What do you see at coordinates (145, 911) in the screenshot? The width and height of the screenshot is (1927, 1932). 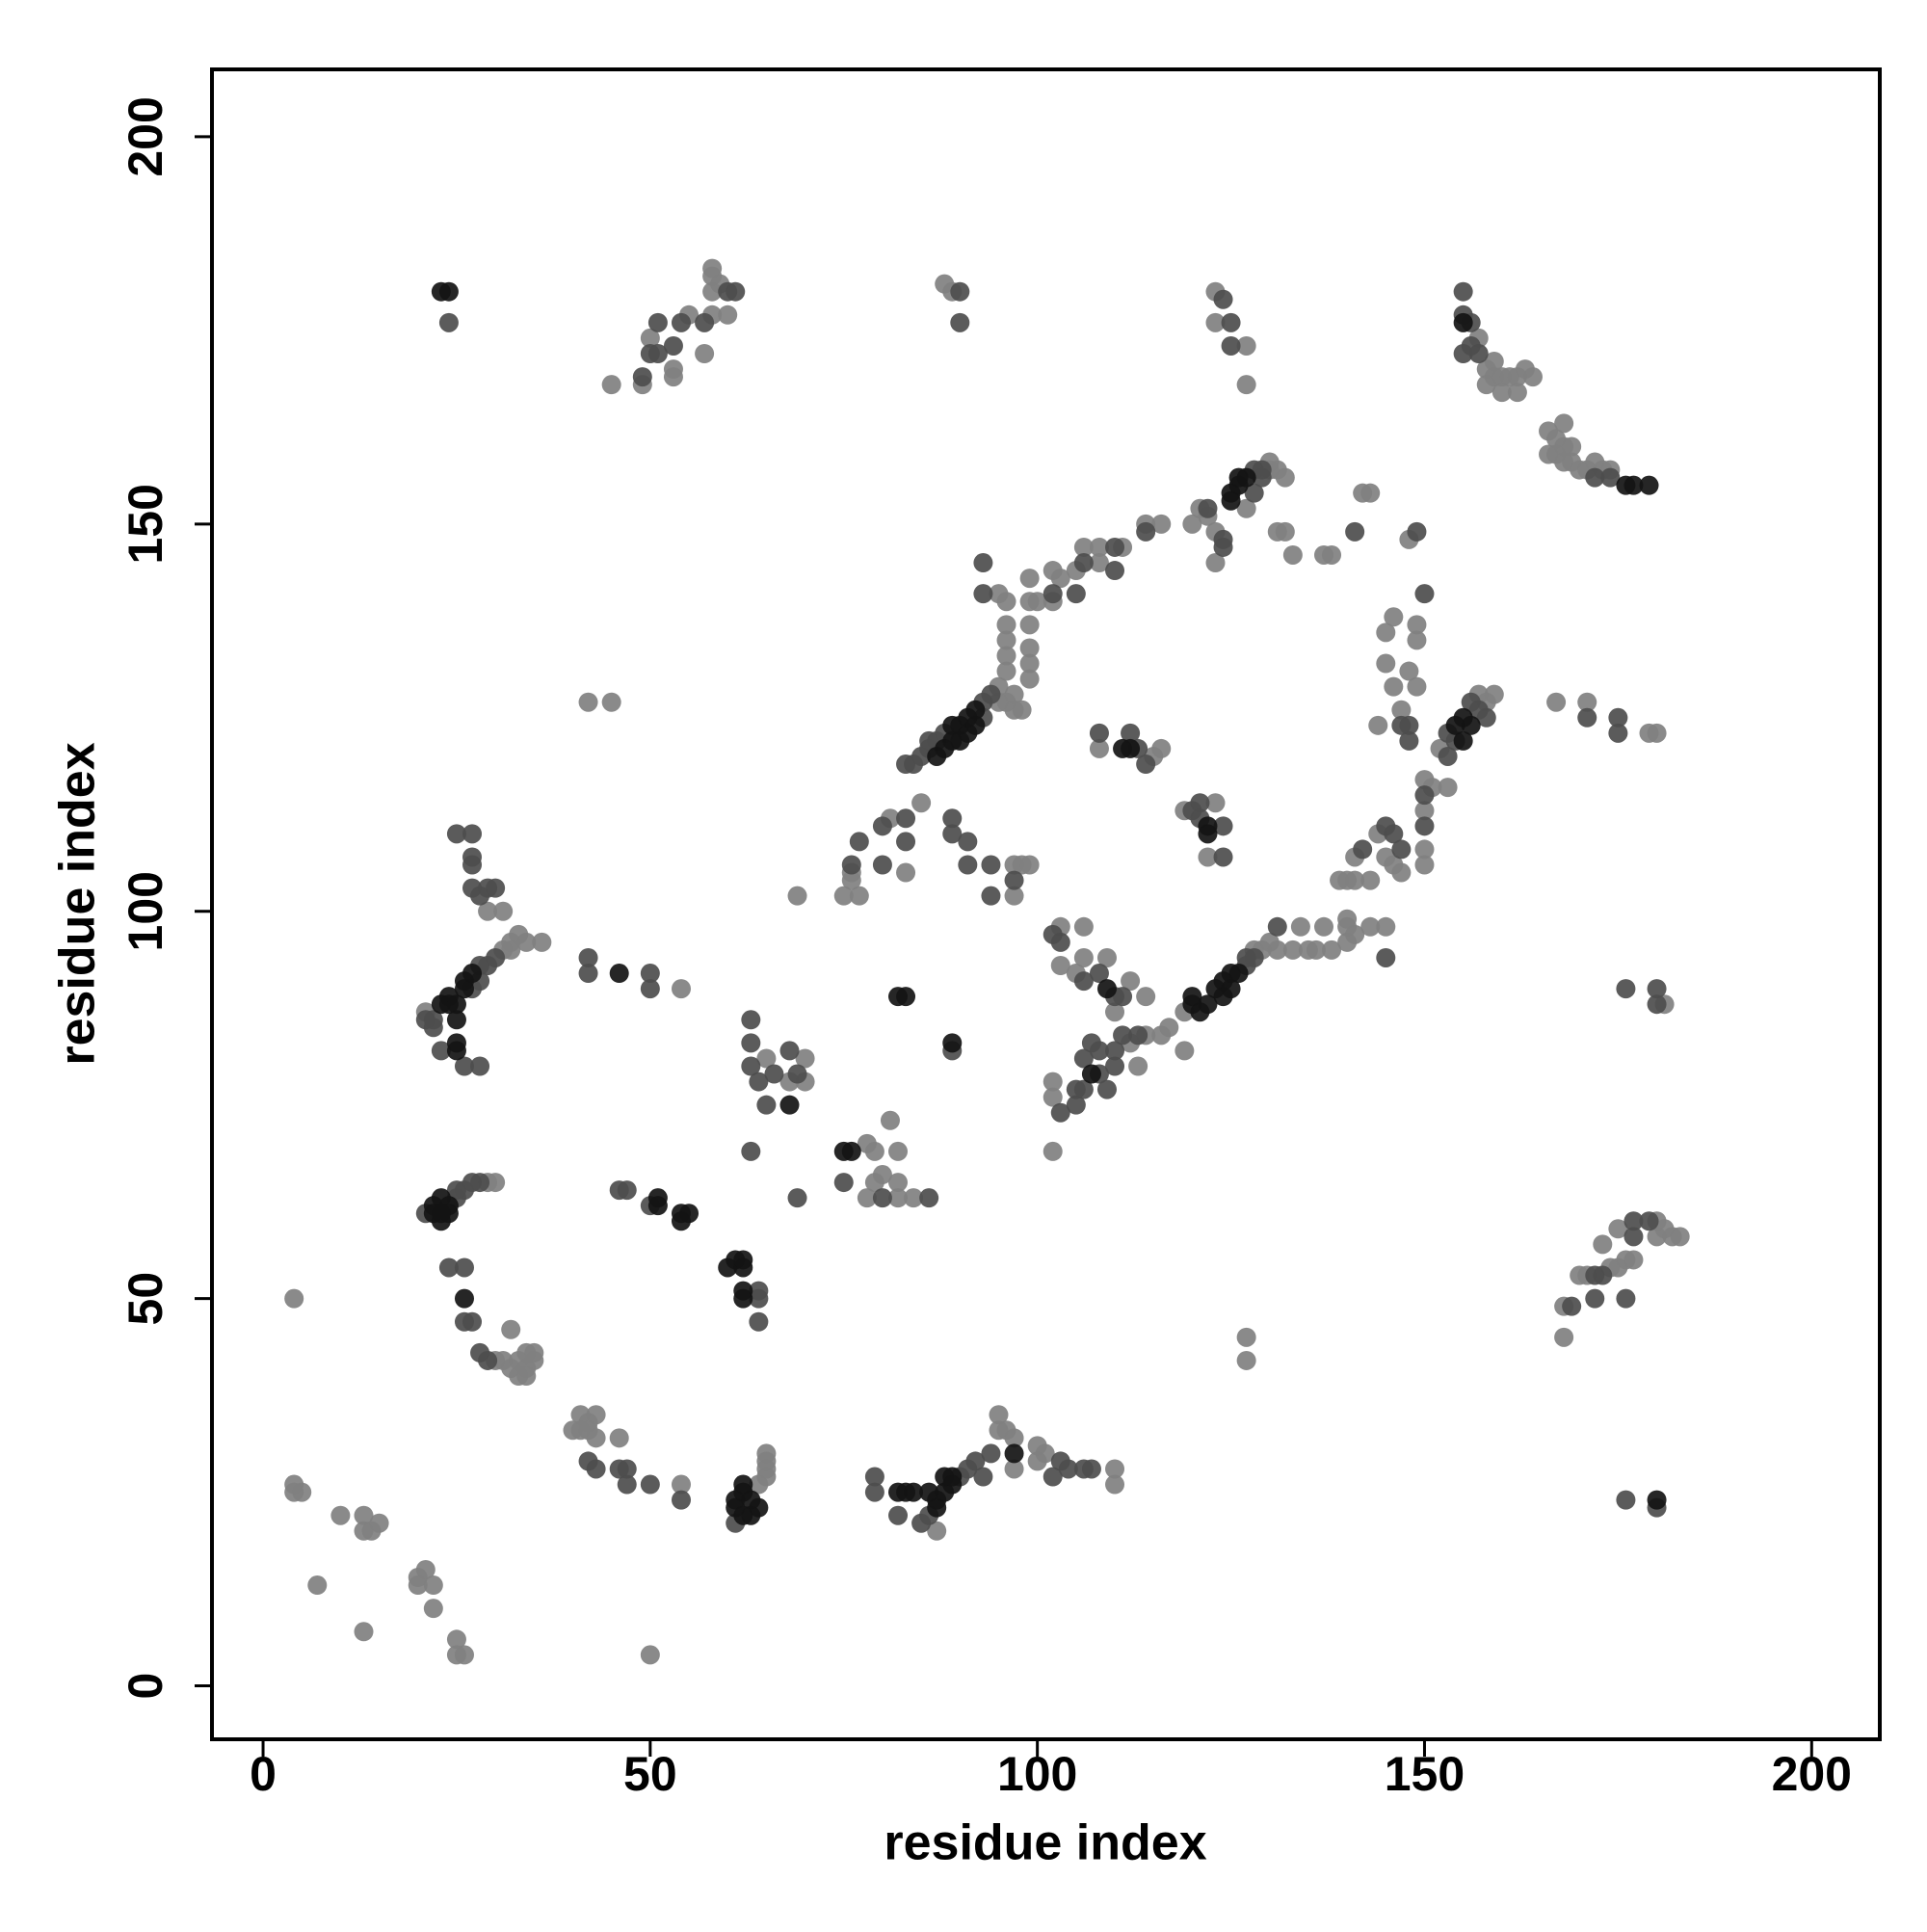 I see `y-tick-label: 100` at bounding box center [145, 911].